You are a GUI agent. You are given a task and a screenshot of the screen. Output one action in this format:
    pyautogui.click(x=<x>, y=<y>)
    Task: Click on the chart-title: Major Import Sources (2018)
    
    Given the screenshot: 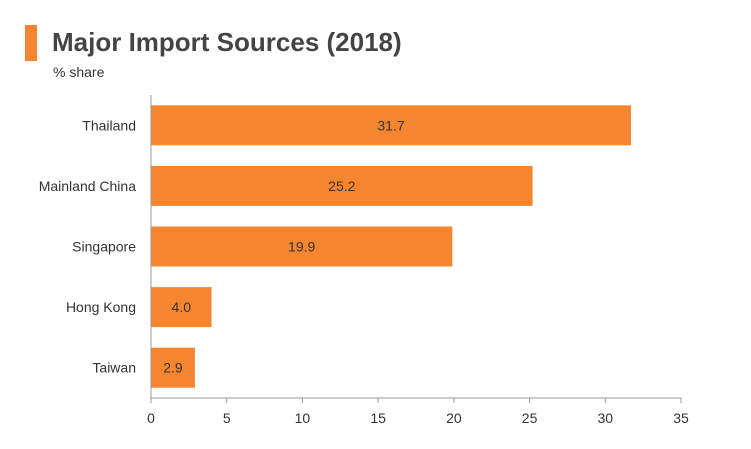 What is the action you would take?
    pyautogui.click(x=227, y=42)
    